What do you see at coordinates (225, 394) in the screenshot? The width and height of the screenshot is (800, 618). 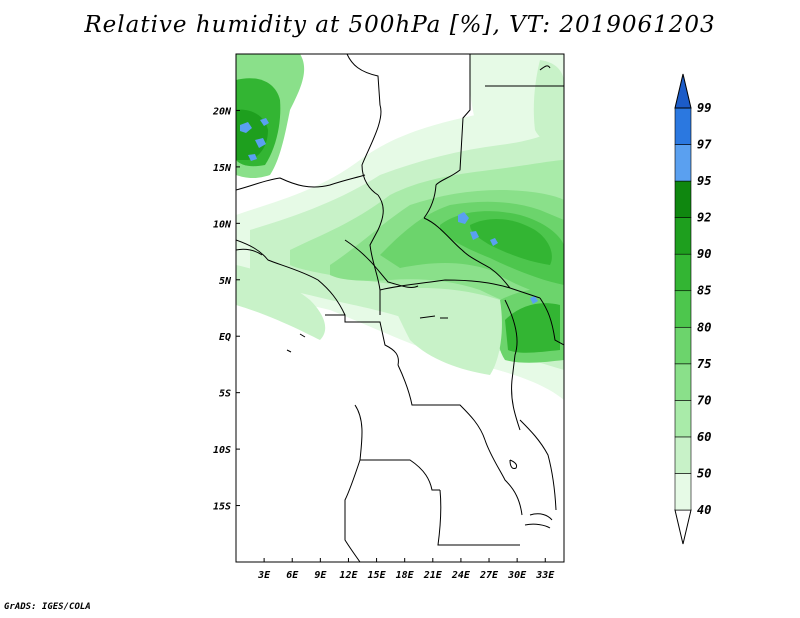 I see `lat-tick-label: 5S` at bounding box center [225, 394].